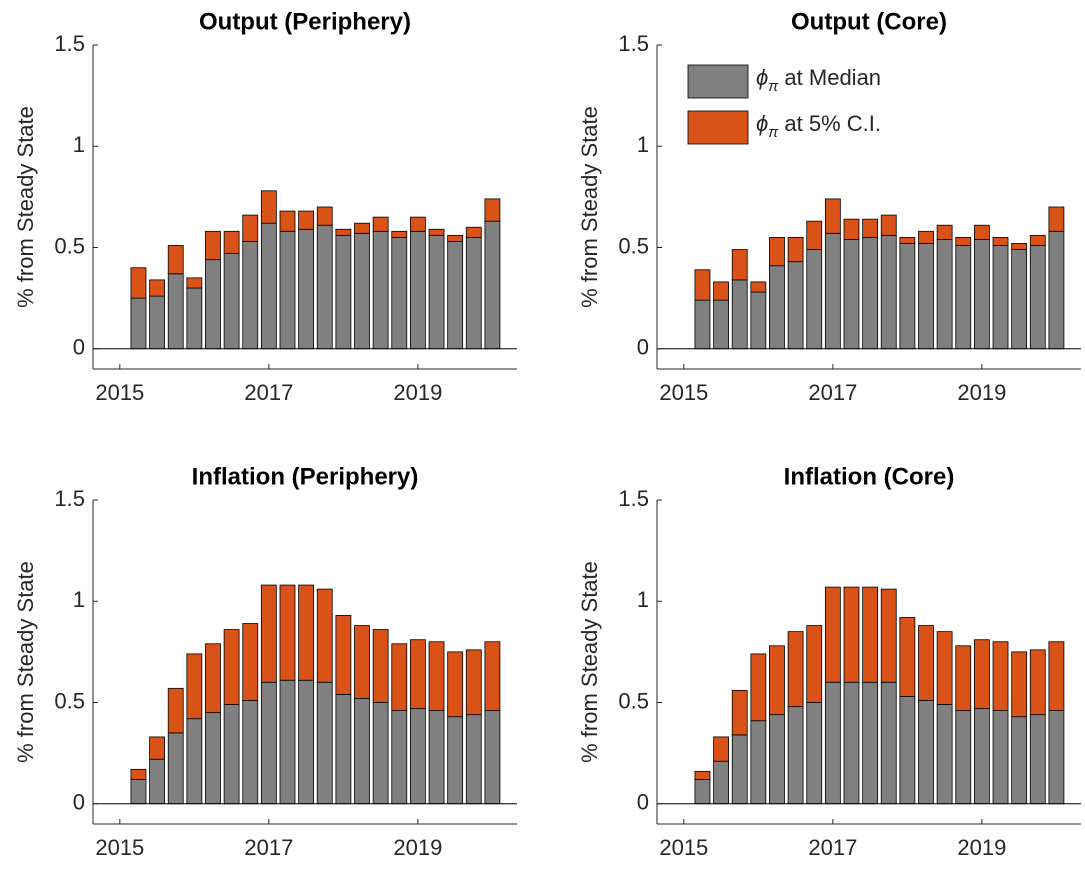 The height and width of the screenshot is (871, 1085). I want to click on chart-title: Inflation (Periphery), so click(305, 476).